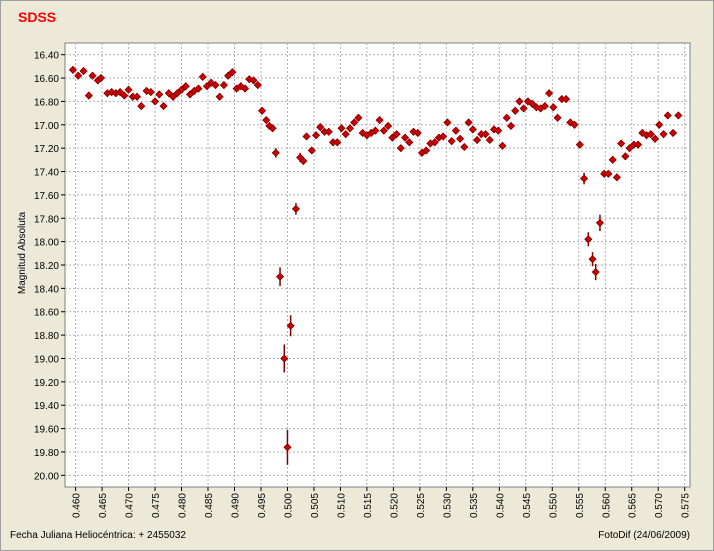  What do you see at coordinates (98, 535) in the screenshot?
I see `x-axis-label: Fecha Juliana Heliocéntrica: + 2455032` at bounding box center [98, 535].